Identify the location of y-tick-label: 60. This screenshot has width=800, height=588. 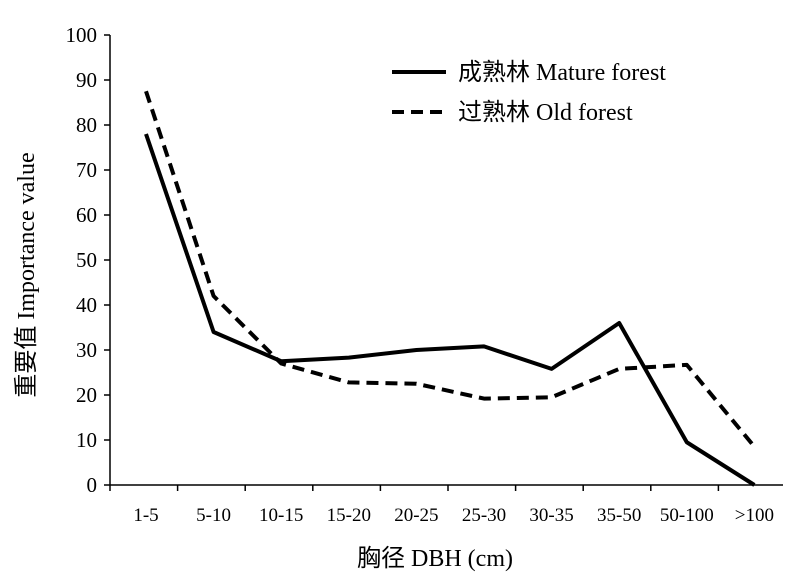
(86, 215).